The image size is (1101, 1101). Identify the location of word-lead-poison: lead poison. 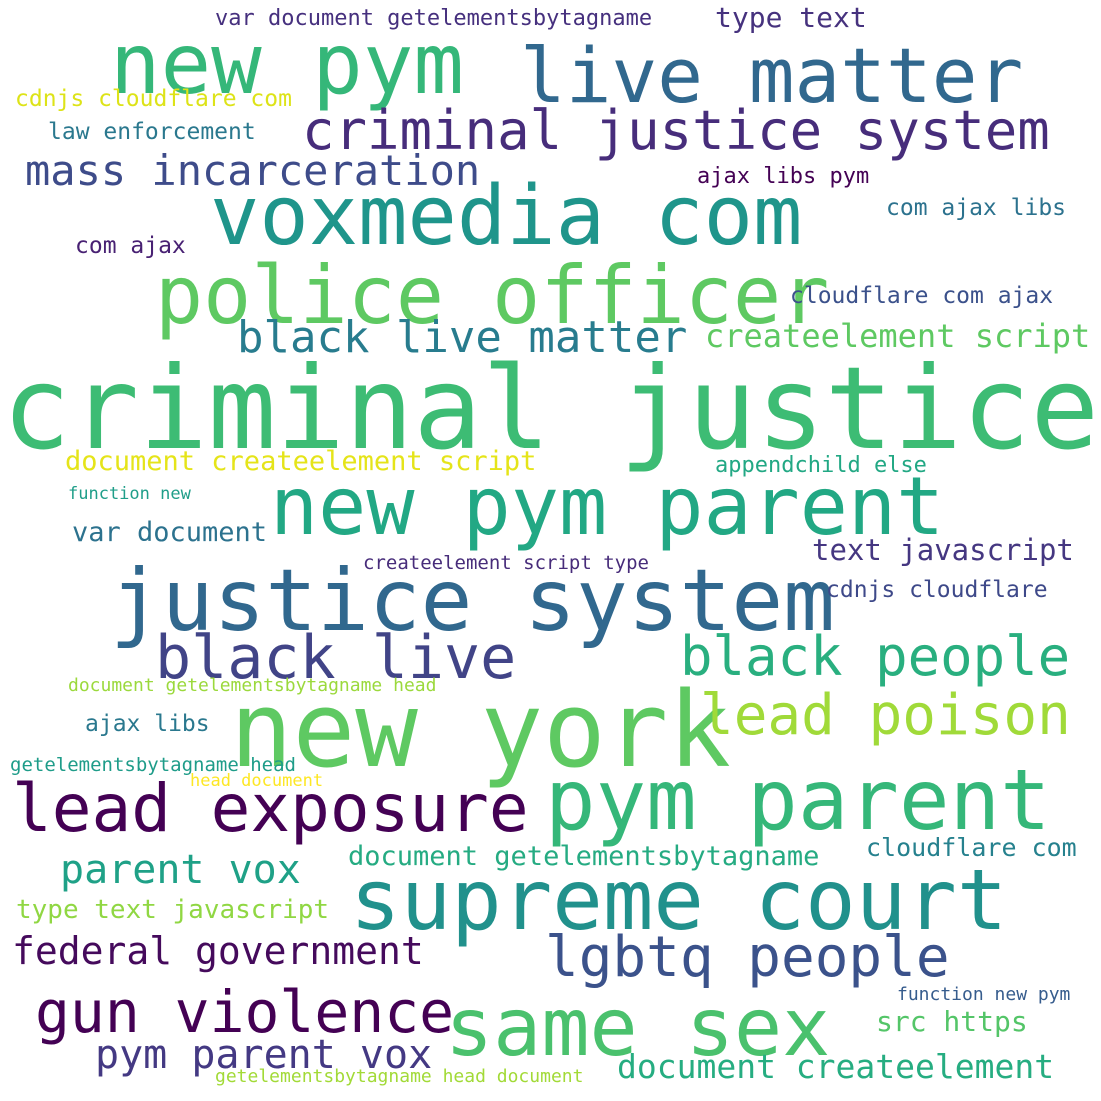
(885, 715).